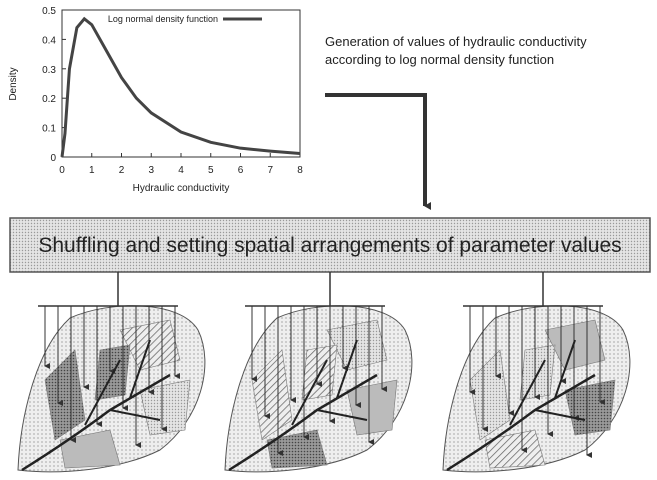  Describe the element at coordinates (241, 170) in the screenshot. I see `x-tick-label: 6` at that location.